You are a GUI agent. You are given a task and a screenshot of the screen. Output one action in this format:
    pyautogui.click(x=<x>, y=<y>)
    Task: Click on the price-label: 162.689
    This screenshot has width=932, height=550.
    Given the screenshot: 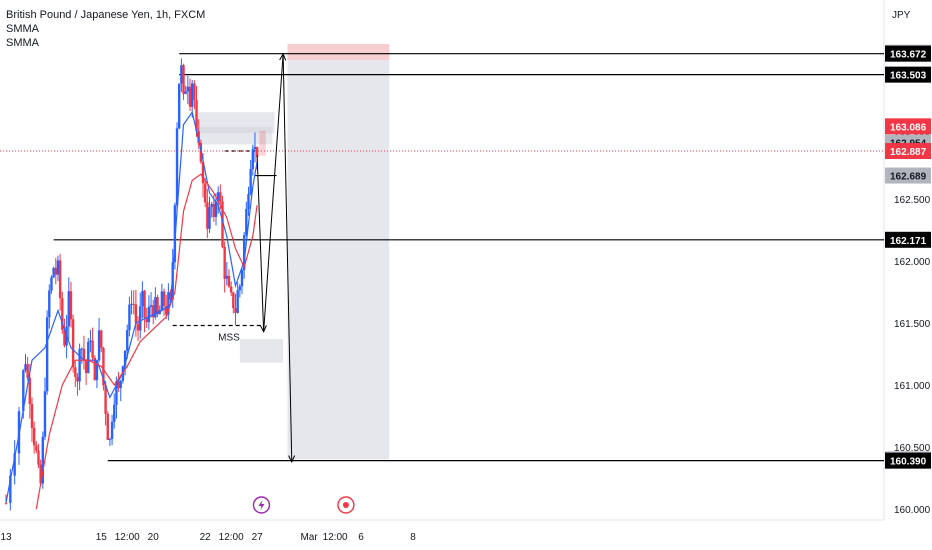 What is the action you would take?
    pyautogui.click(x=908, y=177)
    